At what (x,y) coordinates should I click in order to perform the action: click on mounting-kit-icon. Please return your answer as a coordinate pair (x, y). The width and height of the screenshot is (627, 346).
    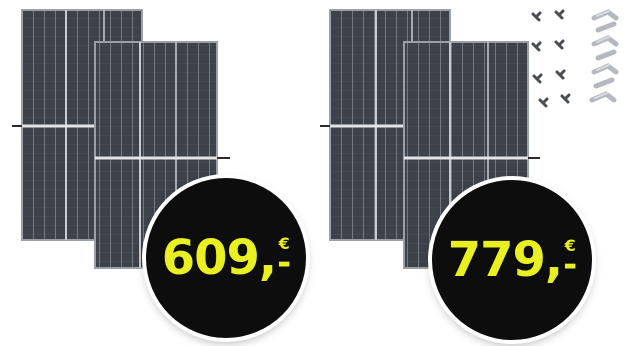
    Looking at the image, I should click on (575, 58).